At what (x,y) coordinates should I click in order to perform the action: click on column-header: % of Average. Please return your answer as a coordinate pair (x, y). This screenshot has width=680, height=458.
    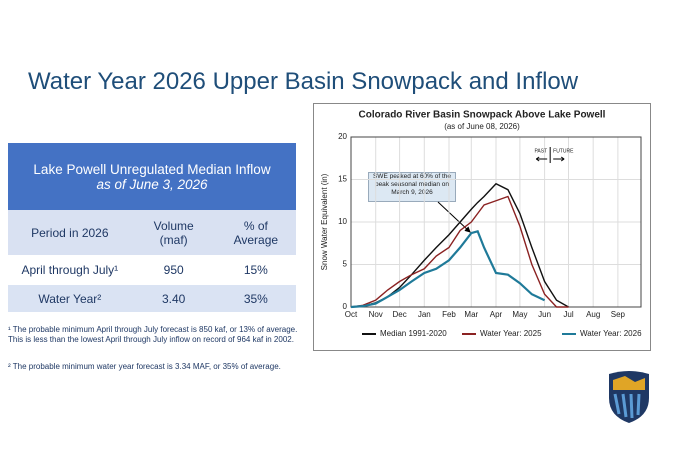
    Looking at the image, I should click on (256, 232).